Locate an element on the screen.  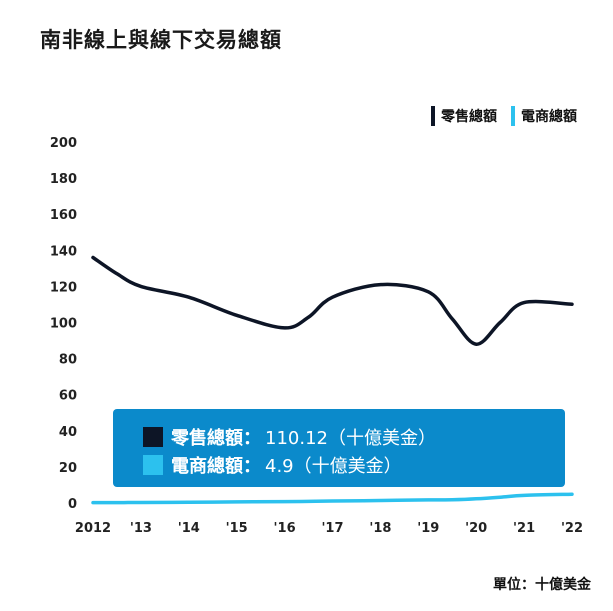
y-tick-label: 200 is located at coordinates (63, 143).